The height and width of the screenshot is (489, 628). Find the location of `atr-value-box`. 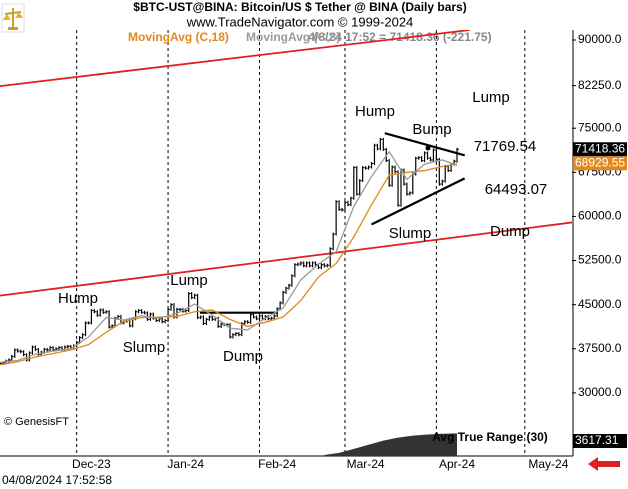

atr-value-box is located at coordinates (600, 441).